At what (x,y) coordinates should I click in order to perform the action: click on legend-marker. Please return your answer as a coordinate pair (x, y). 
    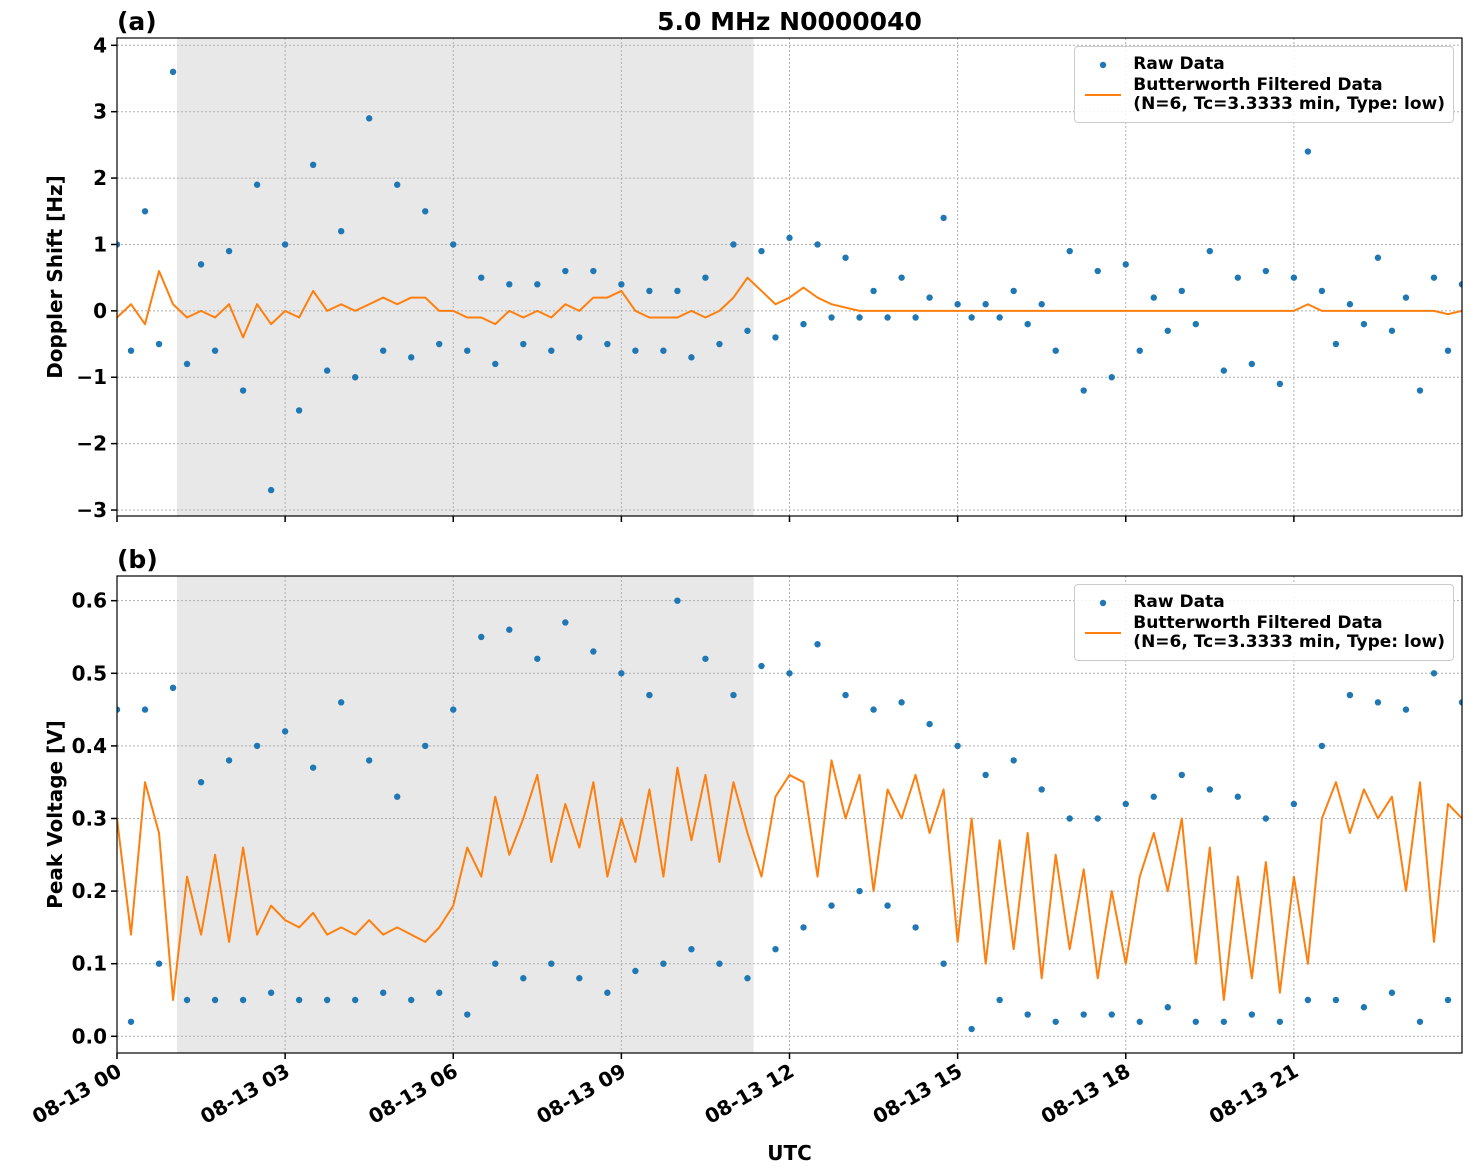
    Looking at the image, I should click on (1103, 65).